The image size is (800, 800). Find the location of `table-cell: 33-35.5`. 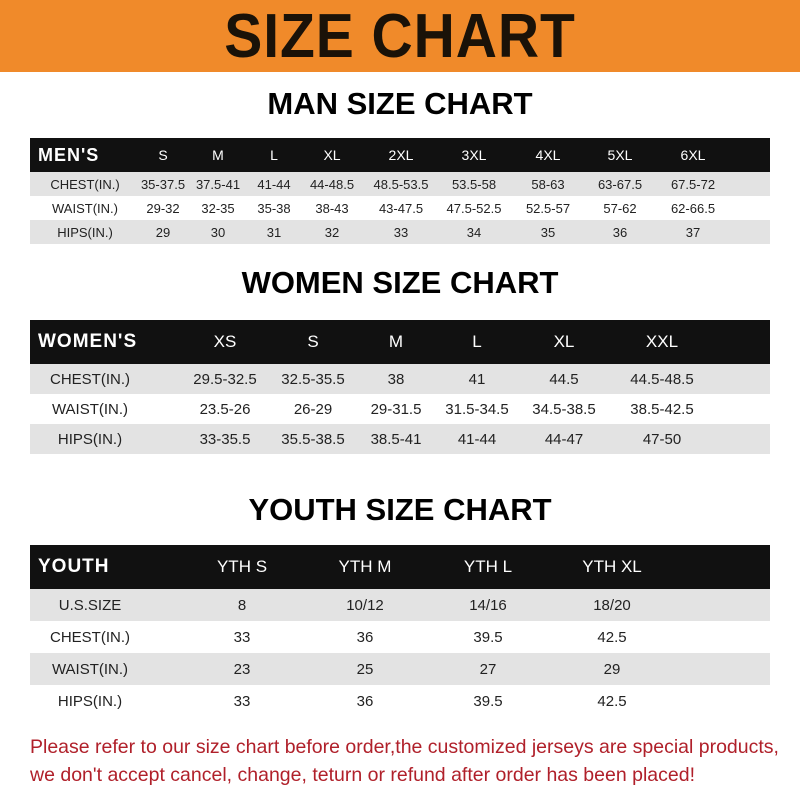

table-cell: 33-35.5 is located at coordinates (225, 439).